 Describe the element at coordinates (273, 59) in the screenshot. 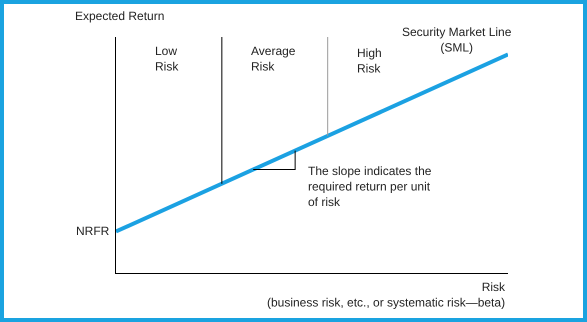

I see `annotation: Average Risk` at that location.